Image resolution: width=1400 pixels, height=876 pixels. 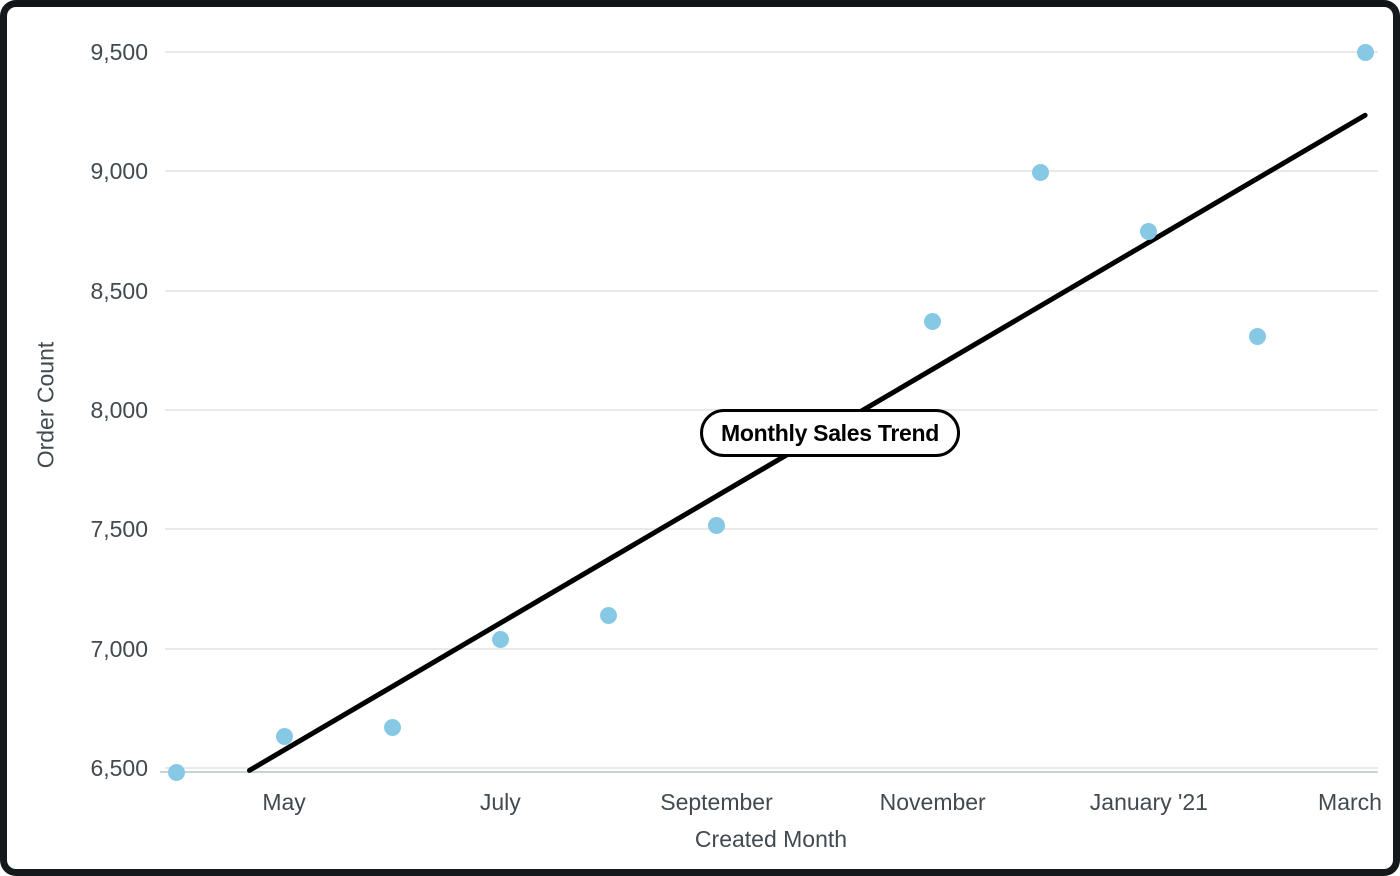 I want to click on chart-title-annotation: Monthly Sales Trend, so click(x=830, y=433).